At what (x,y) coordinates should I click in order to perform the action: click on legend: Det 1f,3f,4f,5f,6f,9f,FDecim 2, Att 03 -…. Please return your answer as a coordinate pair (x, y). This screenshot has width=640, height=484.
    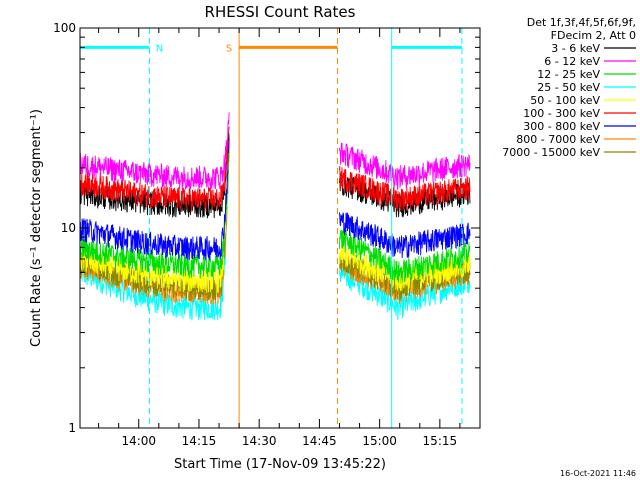
    Looking at the image, I should click on (569, 87).